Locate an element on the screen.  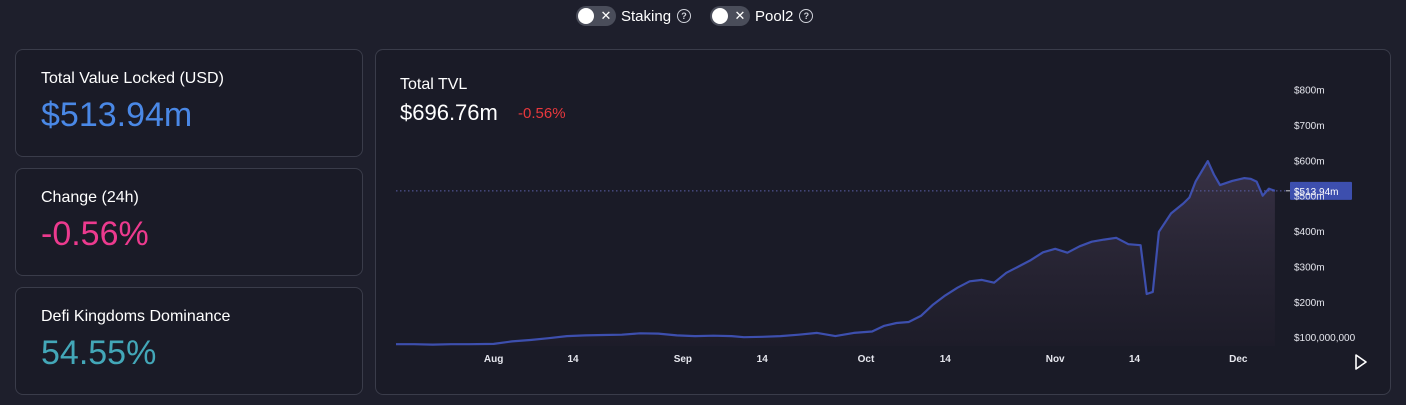
dominance-card: Defi Kingdoms Dominance 54.55% is located at coordinates (189, 341).